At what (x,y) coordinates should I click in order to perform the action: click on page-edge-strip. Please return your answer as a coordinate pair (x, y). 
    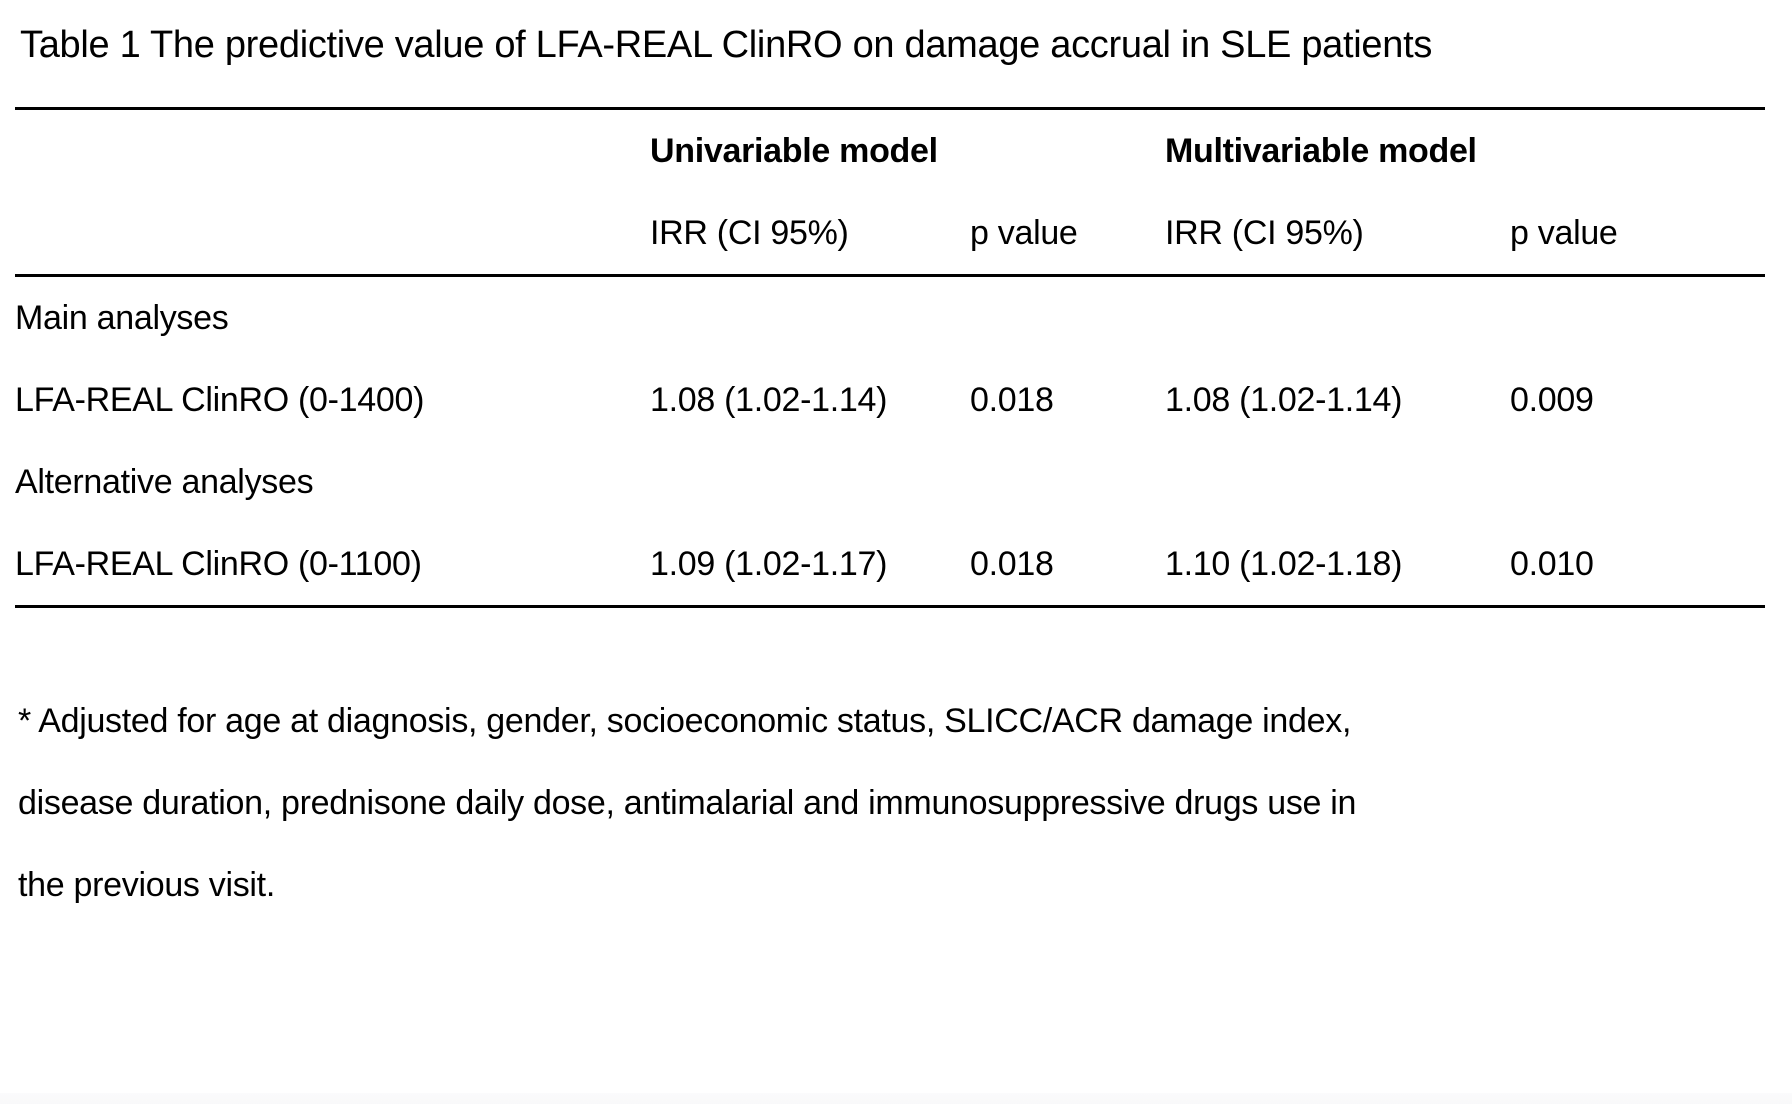
    Looking at the image, I should click on (896, 1098).